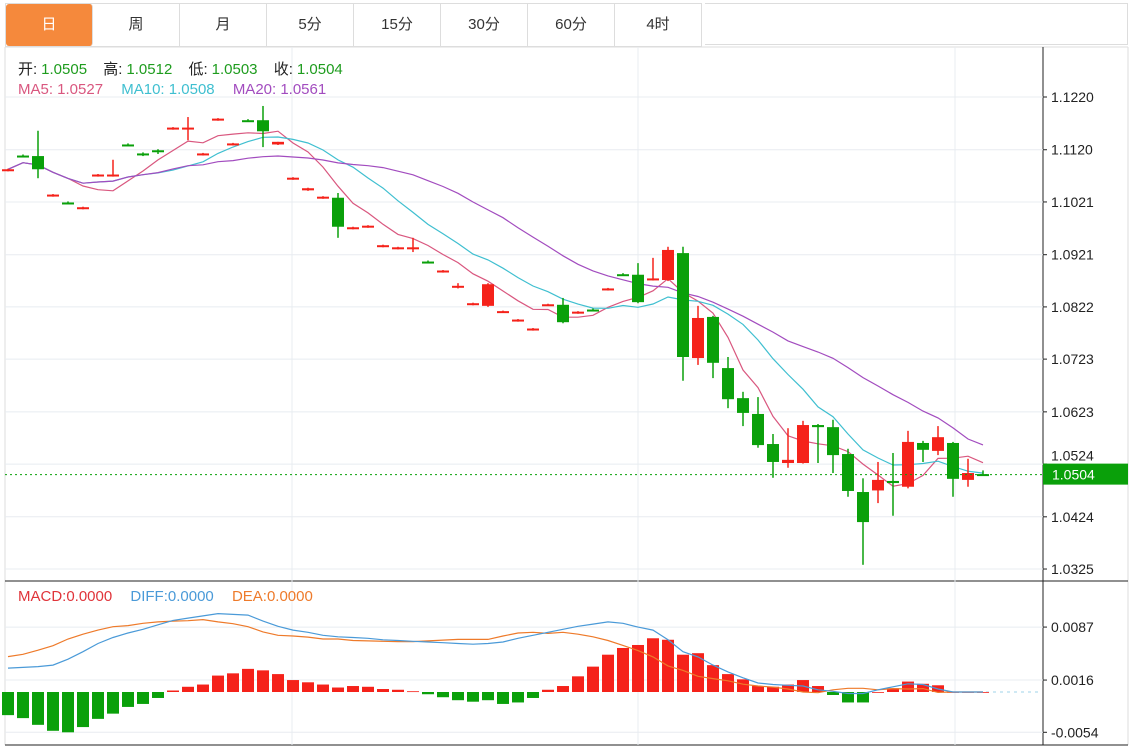 Image resolution: width=1136 pixels, height=749 pixels. Describe the element at coordinates (61, 89) in the screenshot. I see `ma5-legend: MA5: 1.0527` at that location.